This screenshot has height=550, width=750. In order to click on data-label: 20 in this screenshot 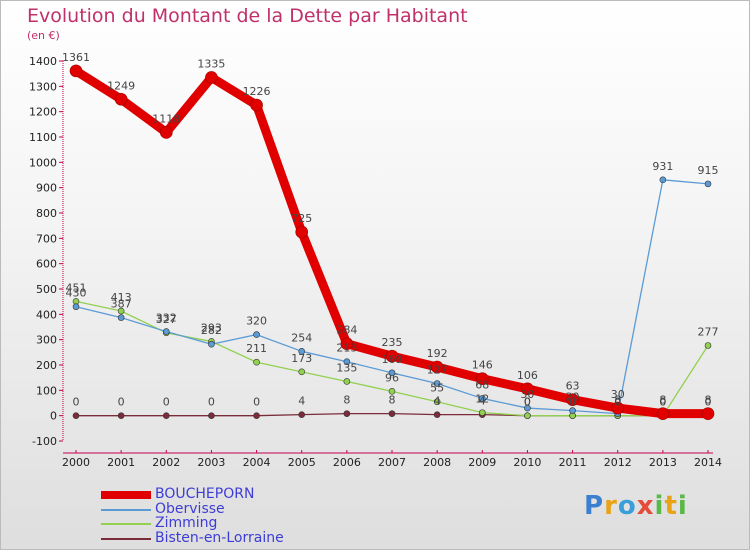, I will do `click(573, 397)`.